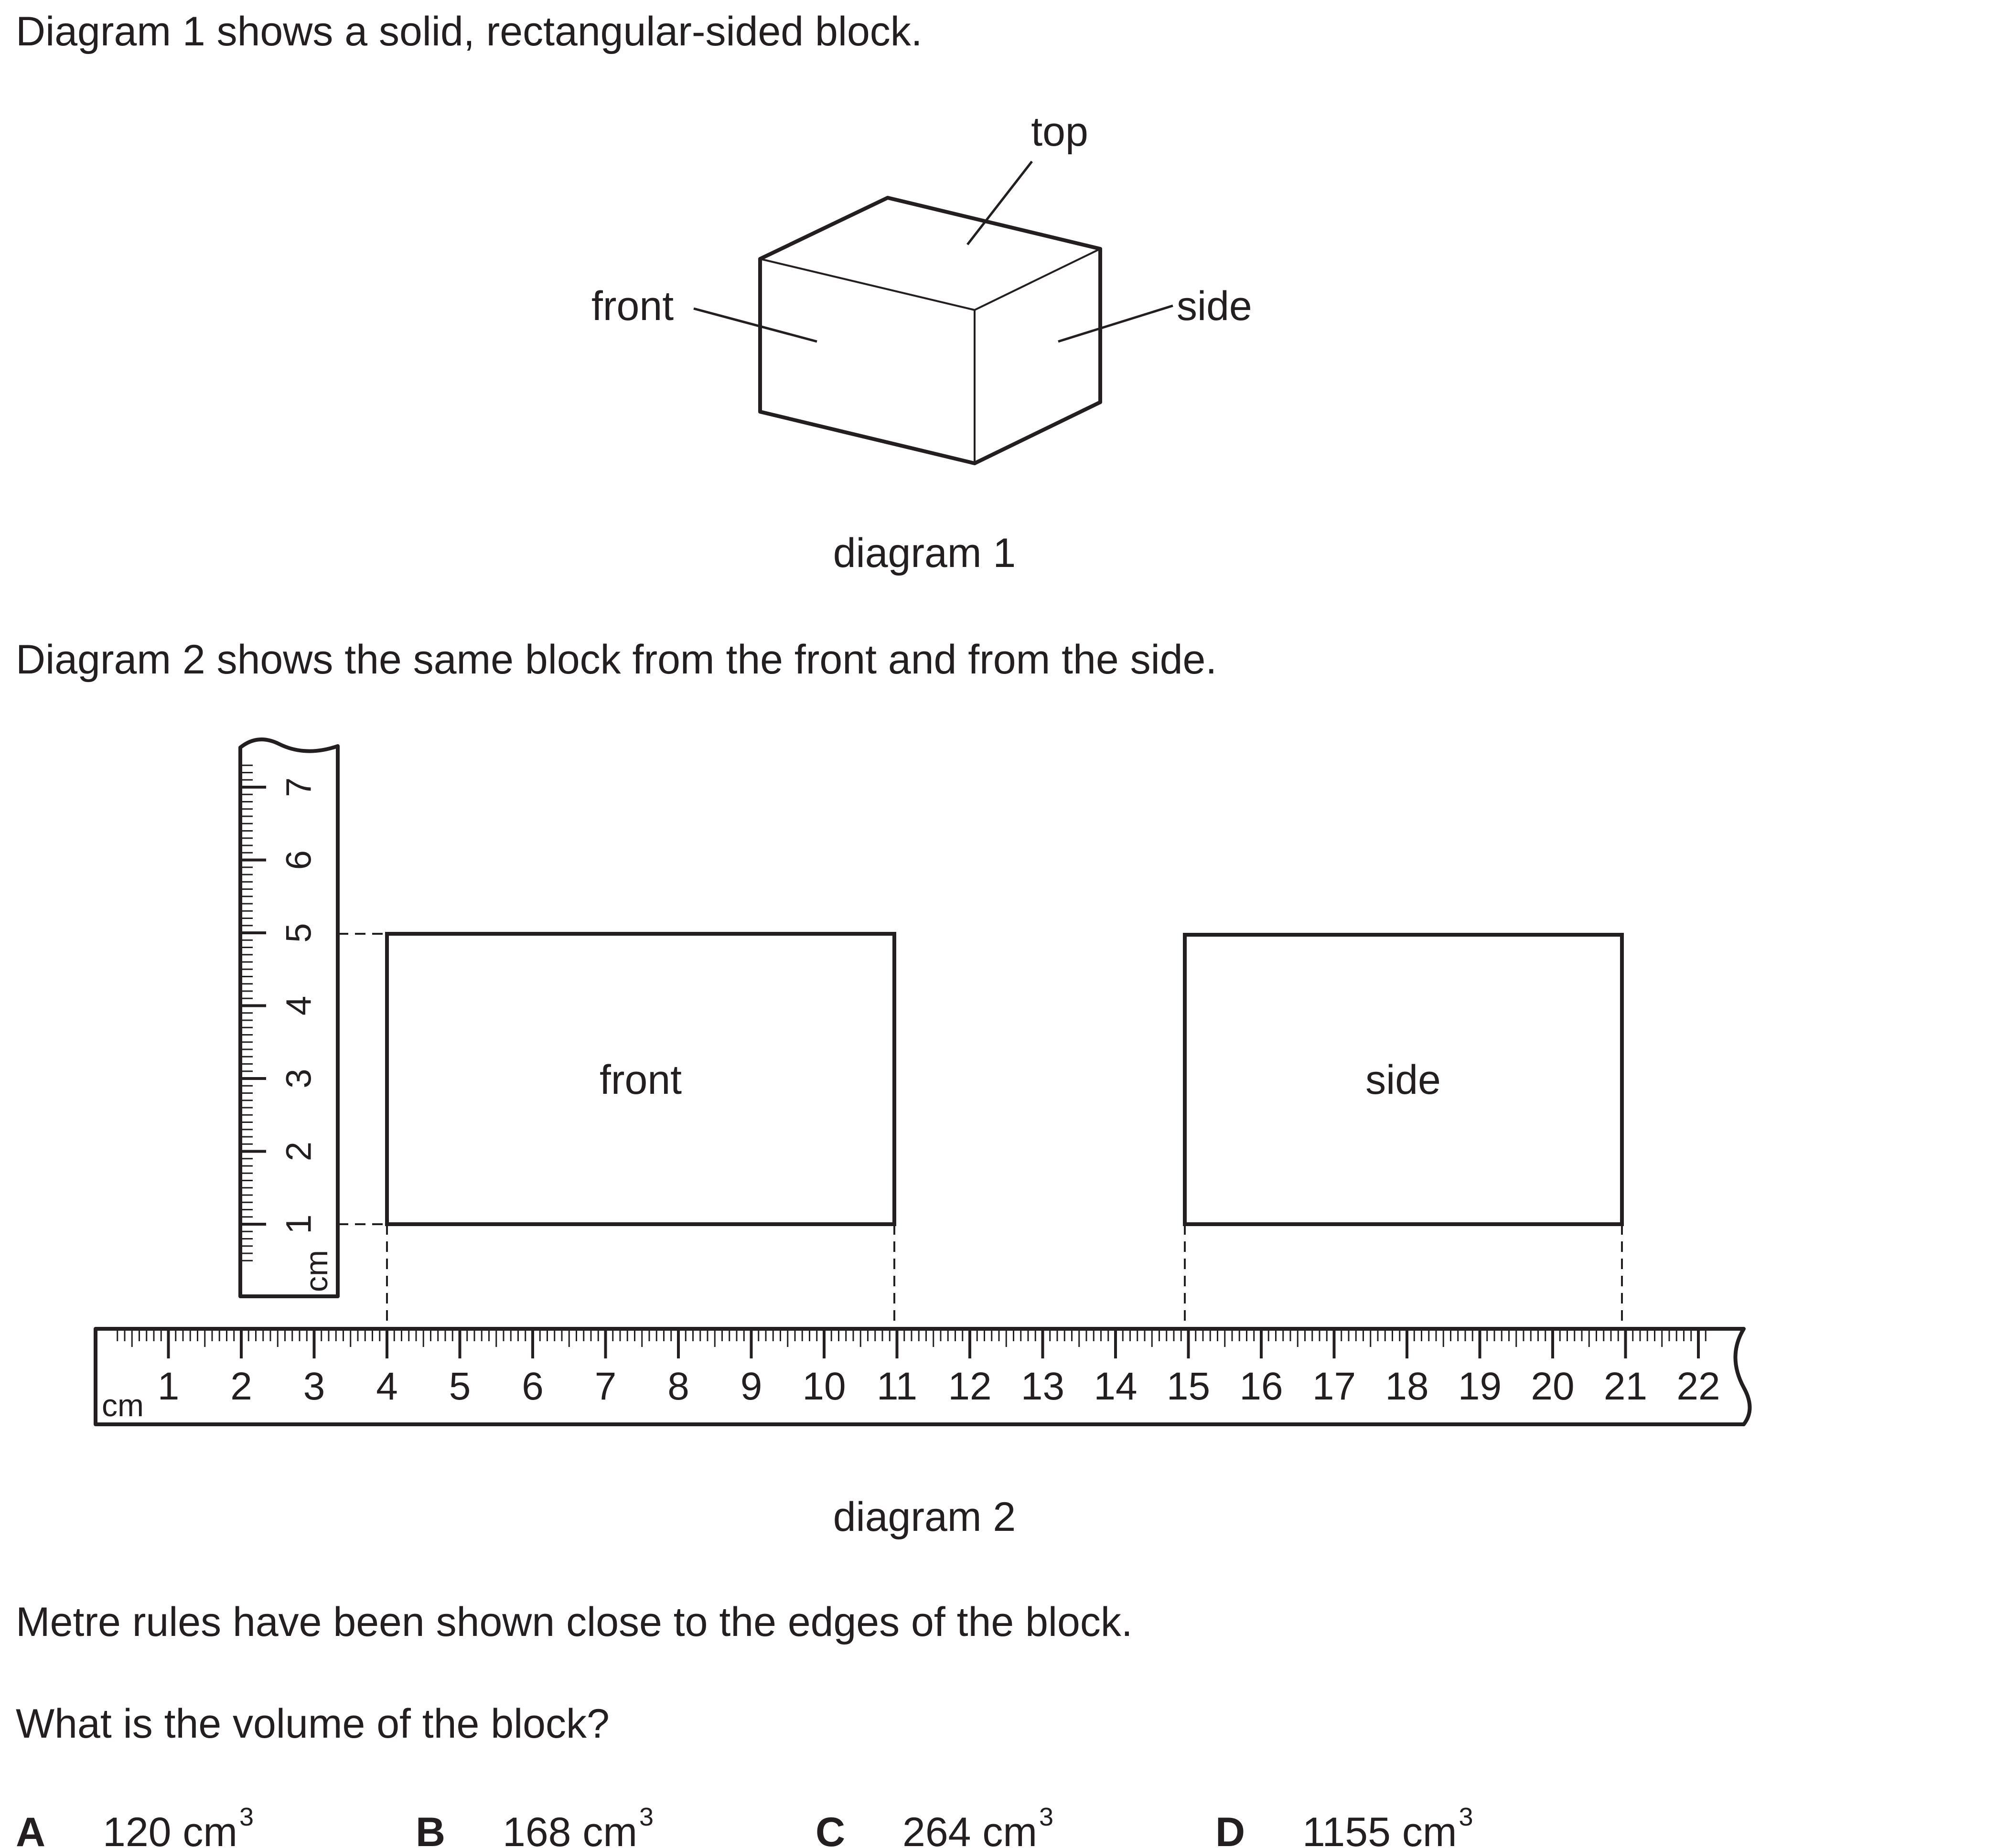 Image resolution: width=2007 pixels, height=1848 pixels. What do you see at coordinates (744, 1825) in the screenshot?
I see `answer-options: A 120 cm 3 B 168 cm 3 C 264 cm 3 D 1155 cm 3` at bounding box center [744, 1825].